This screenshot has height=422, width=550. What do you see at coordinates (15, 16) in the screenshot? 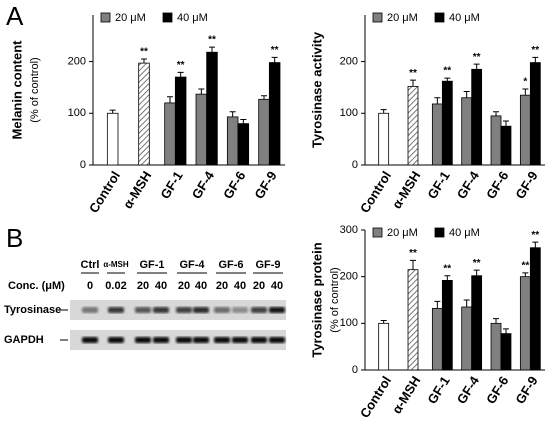
I see `panel-label: A` at bounding box center [15, 16].